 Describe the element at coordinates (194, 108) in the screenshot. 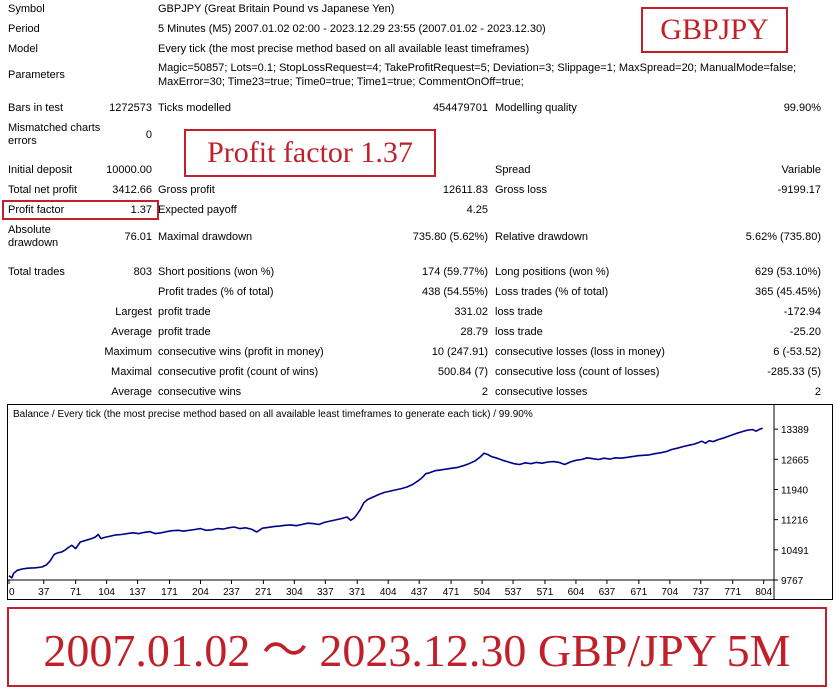

I see `ticks-label: Ticks modelled` at that location.